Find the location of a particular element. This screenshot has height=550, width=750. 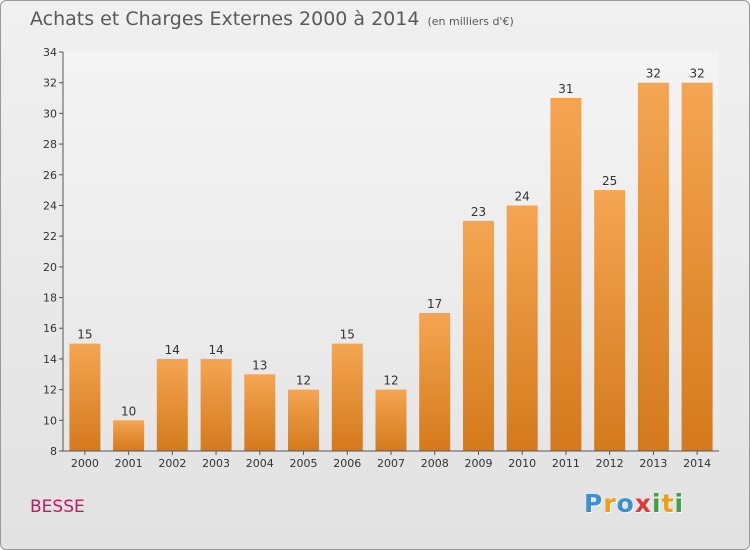

x-tick-label: 2003 is located at coordinates (216, 463).